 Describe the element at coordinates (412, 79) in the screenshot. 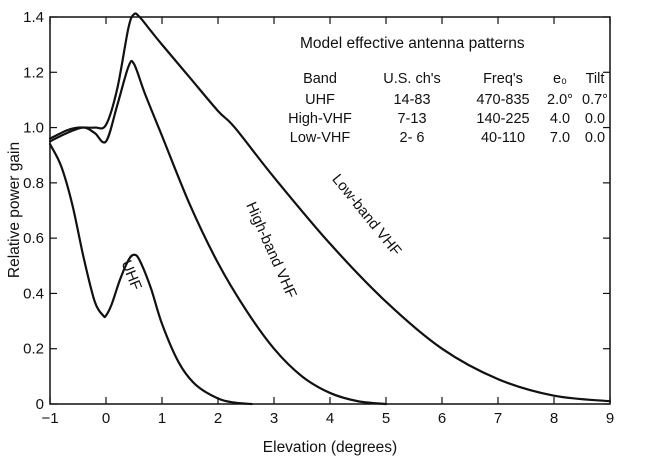

I see `table-header-channels: U.S. ch's` at that location.